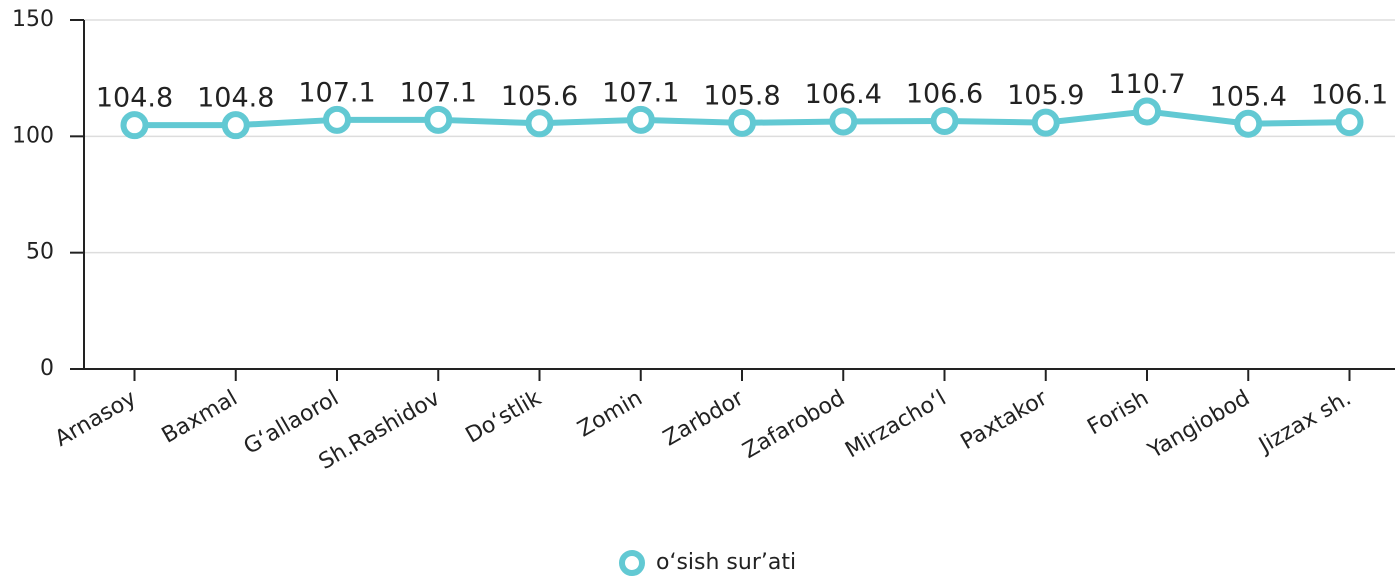 The image size is (1395, 577). I want to click on x-tick-label: Do‘stlik, so click(504, 417).